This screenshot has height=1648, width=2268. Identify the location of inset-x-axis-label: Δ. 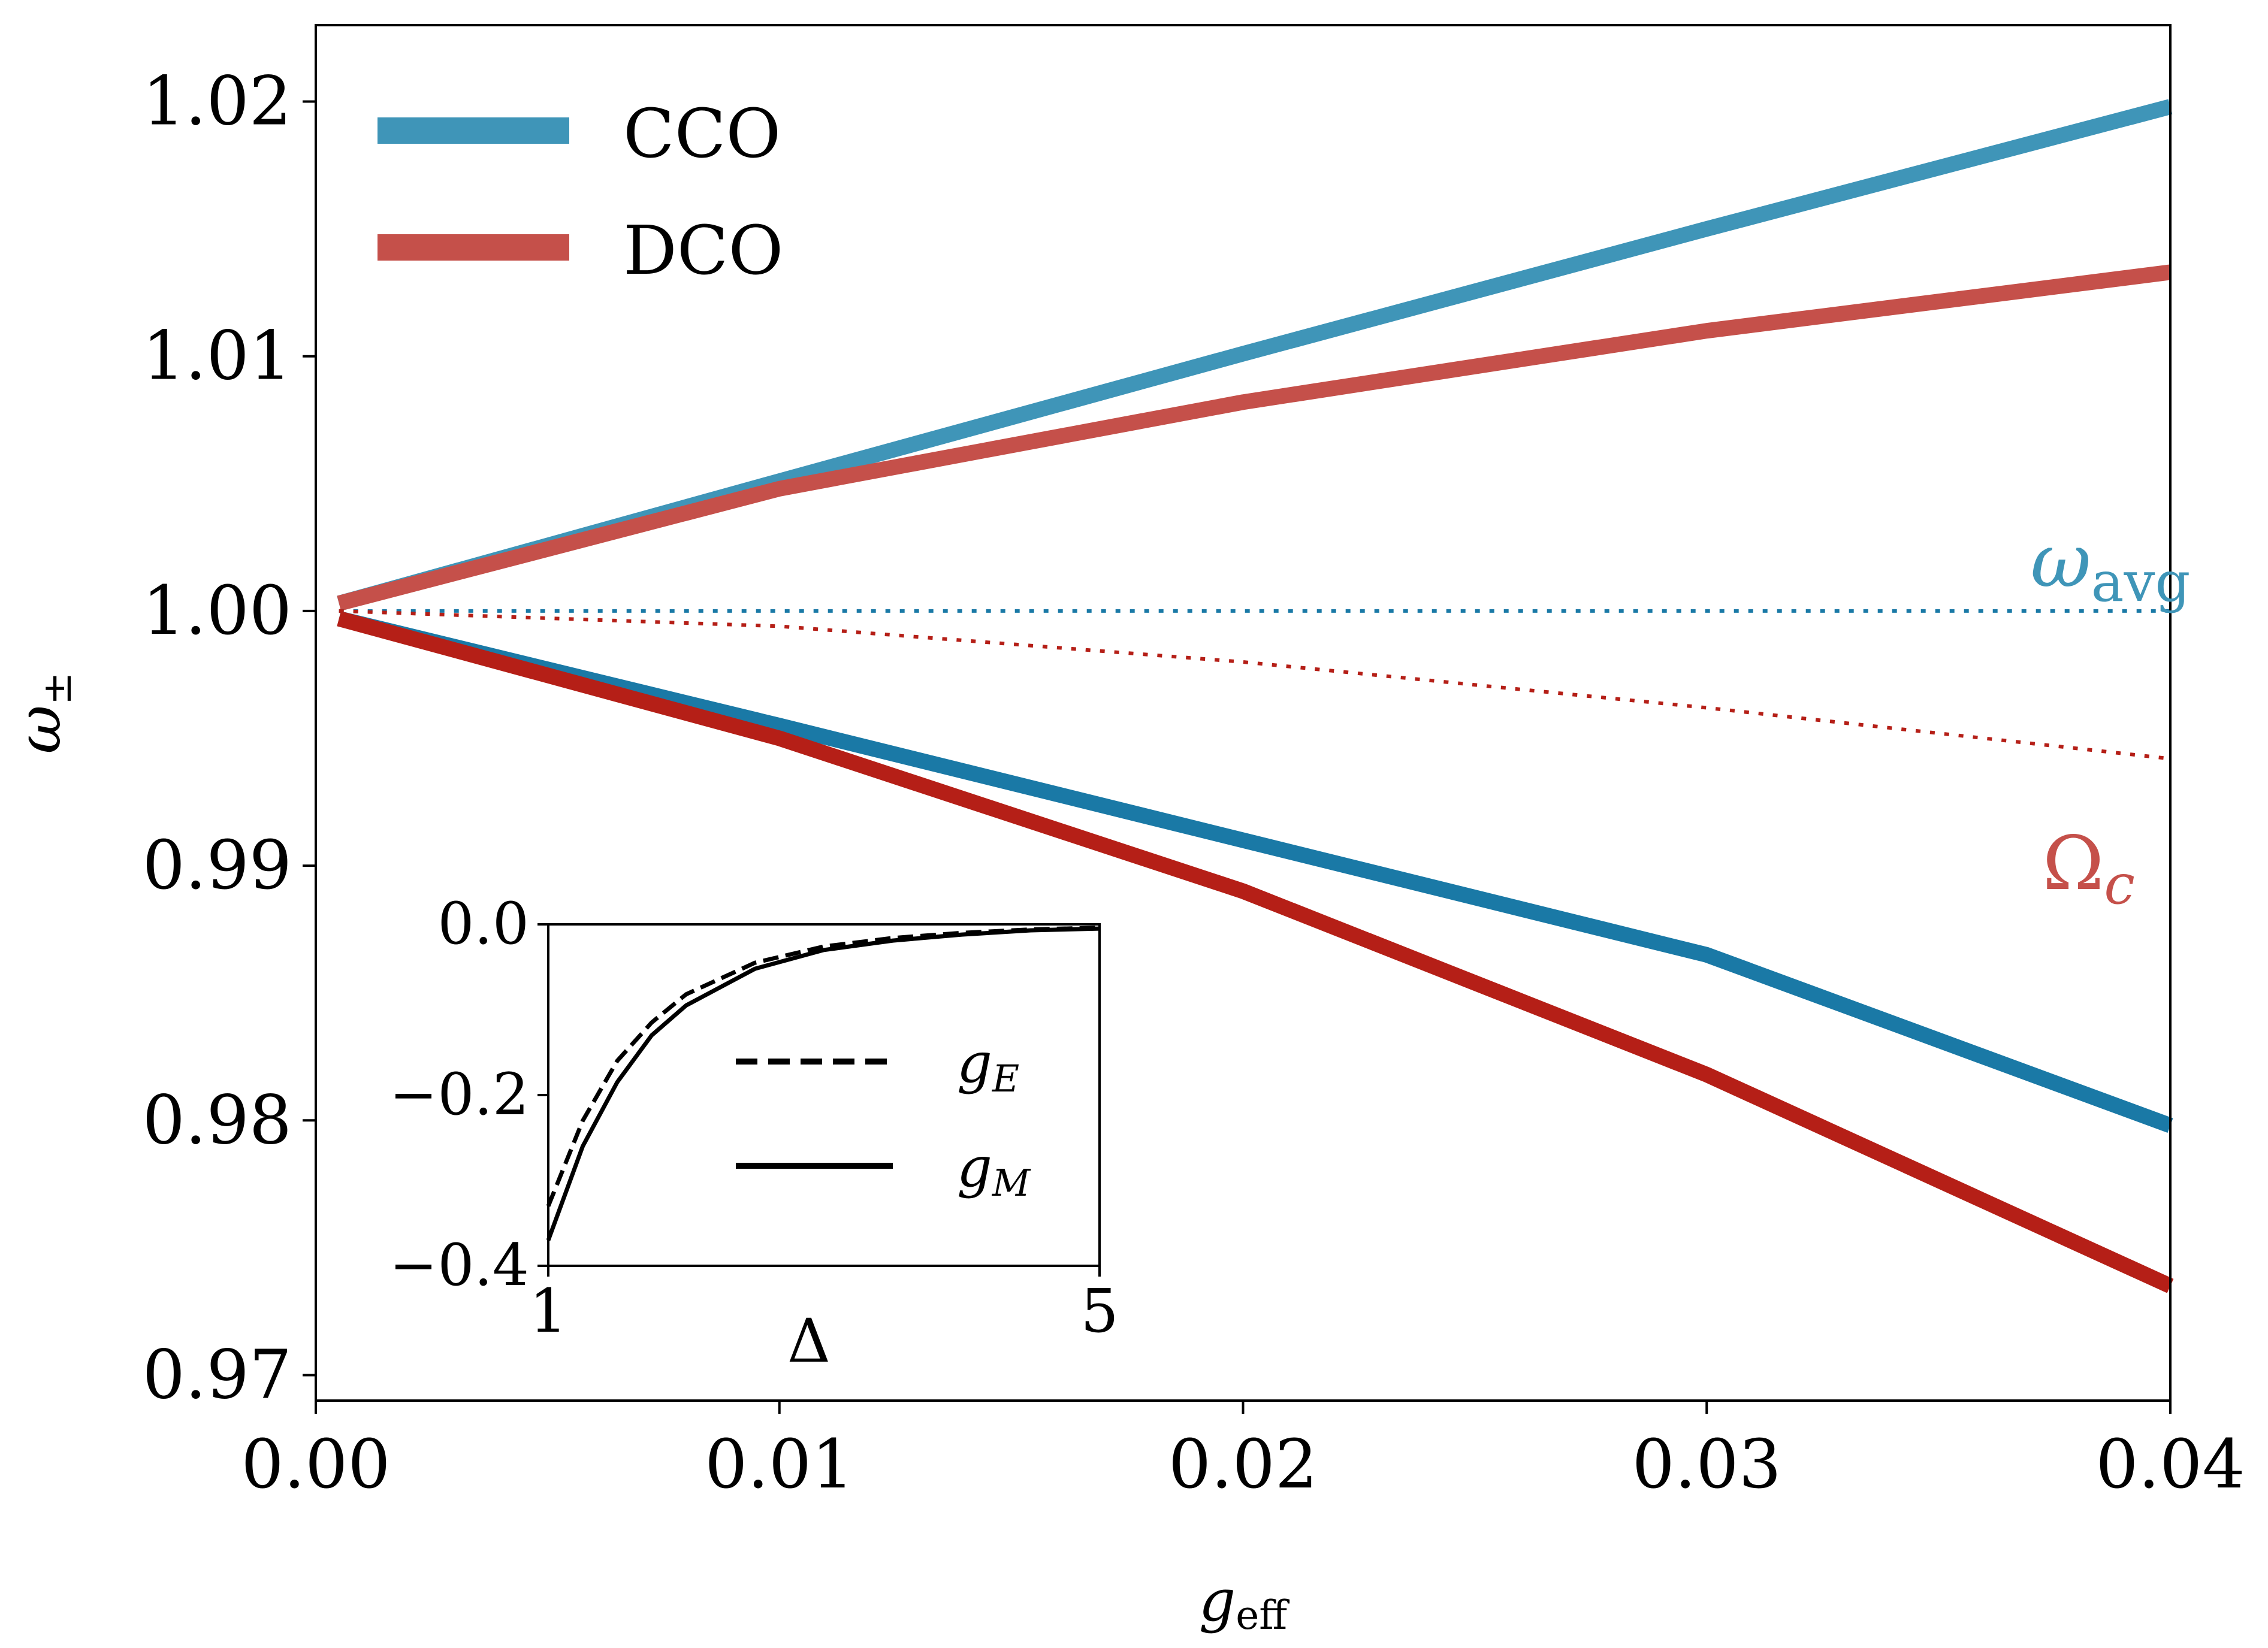
(809, 1341).